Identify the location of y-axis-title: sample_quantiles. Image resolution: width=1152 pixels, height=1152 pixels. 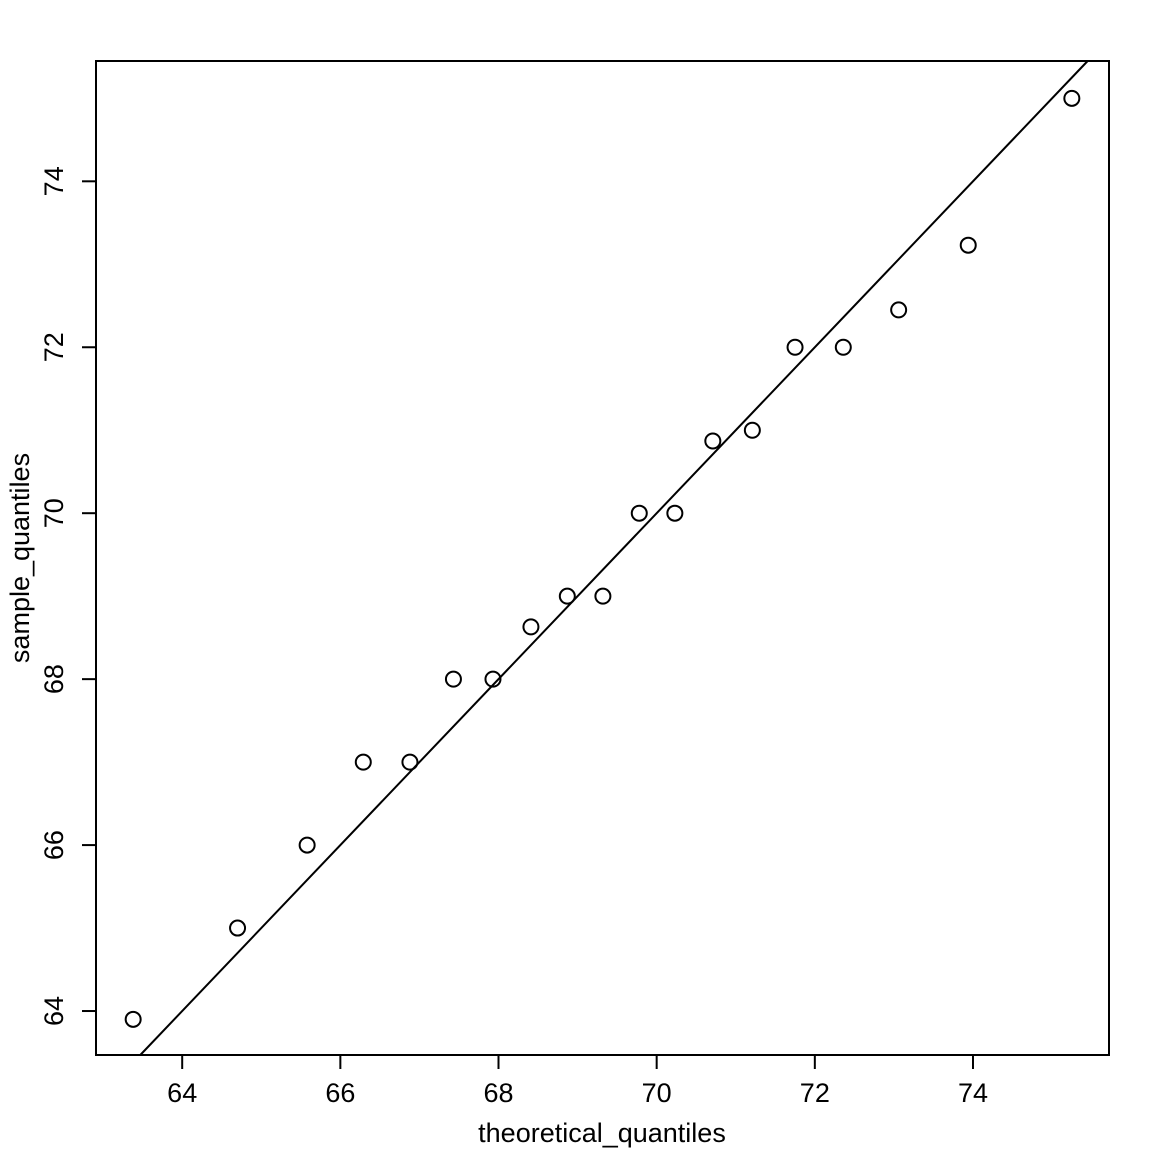
(20, 558).